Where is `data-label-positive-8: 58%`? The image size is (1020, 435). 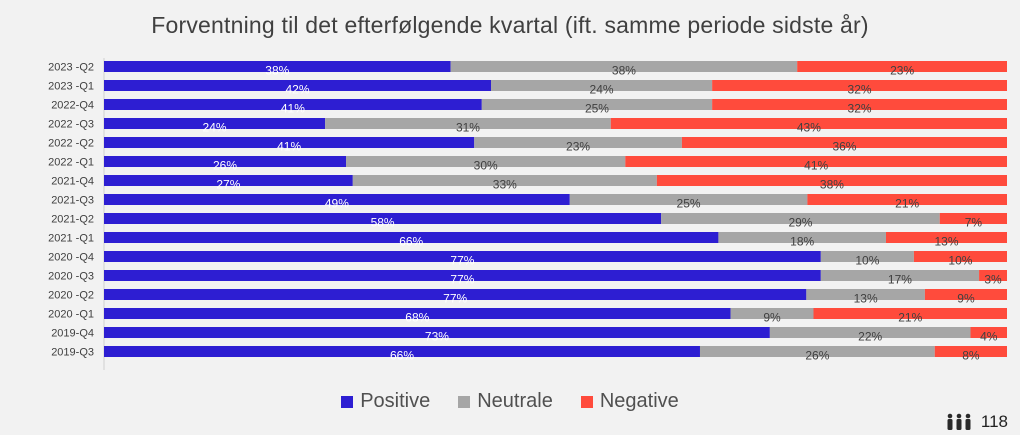 data-label-positive-8: 58% is located at coordinates (383, 223).